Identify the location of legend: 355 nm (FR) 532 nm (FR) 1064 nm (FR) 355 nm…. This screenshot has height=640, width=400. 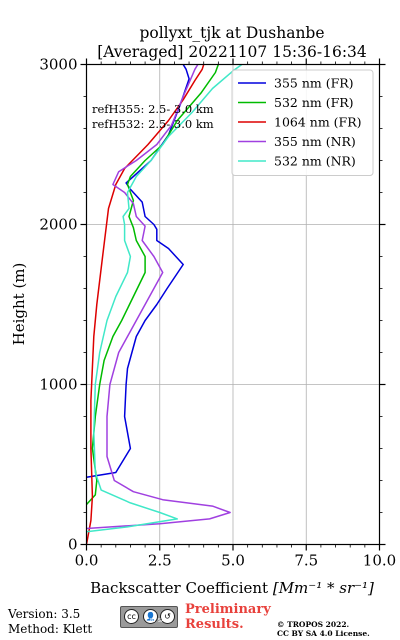
(302, 122).